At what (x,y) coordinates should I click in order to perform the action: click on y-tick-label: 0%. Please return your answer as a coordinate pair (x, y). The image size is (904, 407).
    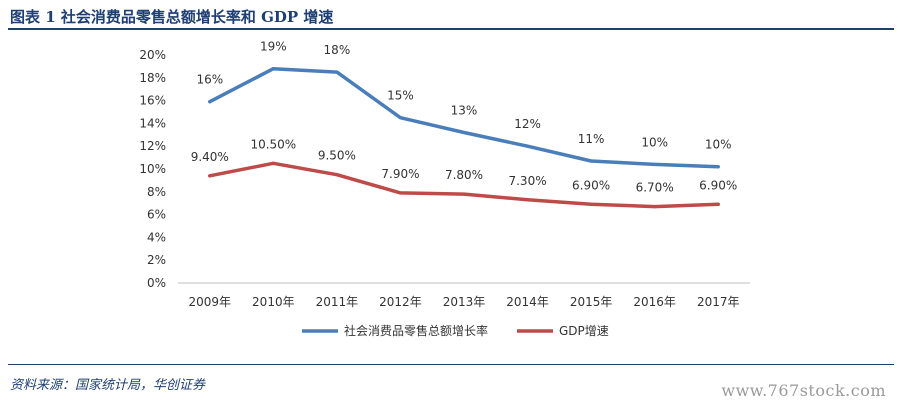
    Looking at the image, I should click on (156, 283).